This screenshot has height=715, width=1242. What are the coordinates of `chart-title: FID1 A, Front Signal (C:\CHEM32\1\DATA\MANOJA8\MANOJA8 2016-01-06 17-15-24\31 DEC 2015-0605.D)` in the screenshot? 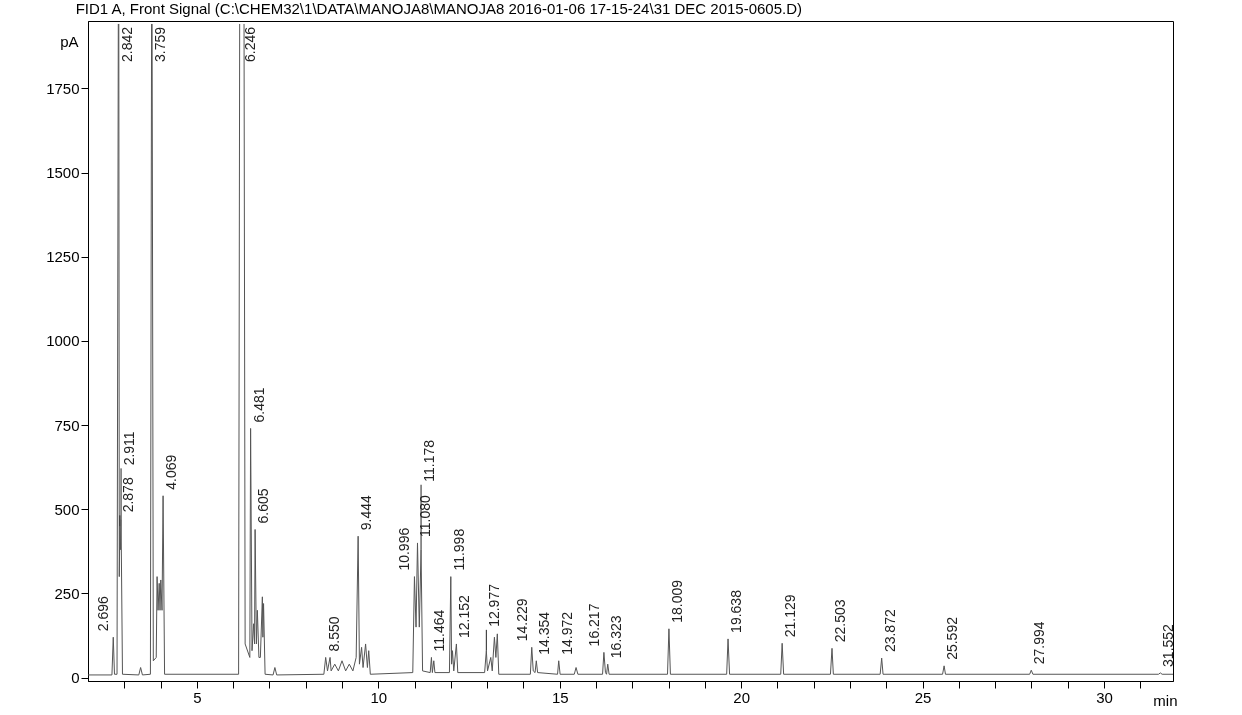 It's located at (439, 8).